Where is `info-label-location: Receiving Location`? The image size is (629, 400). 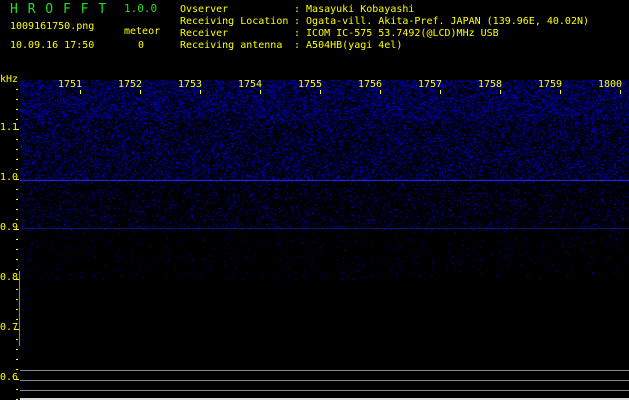 info-label-location: Receiving Location is located at coordinates (234, 21).